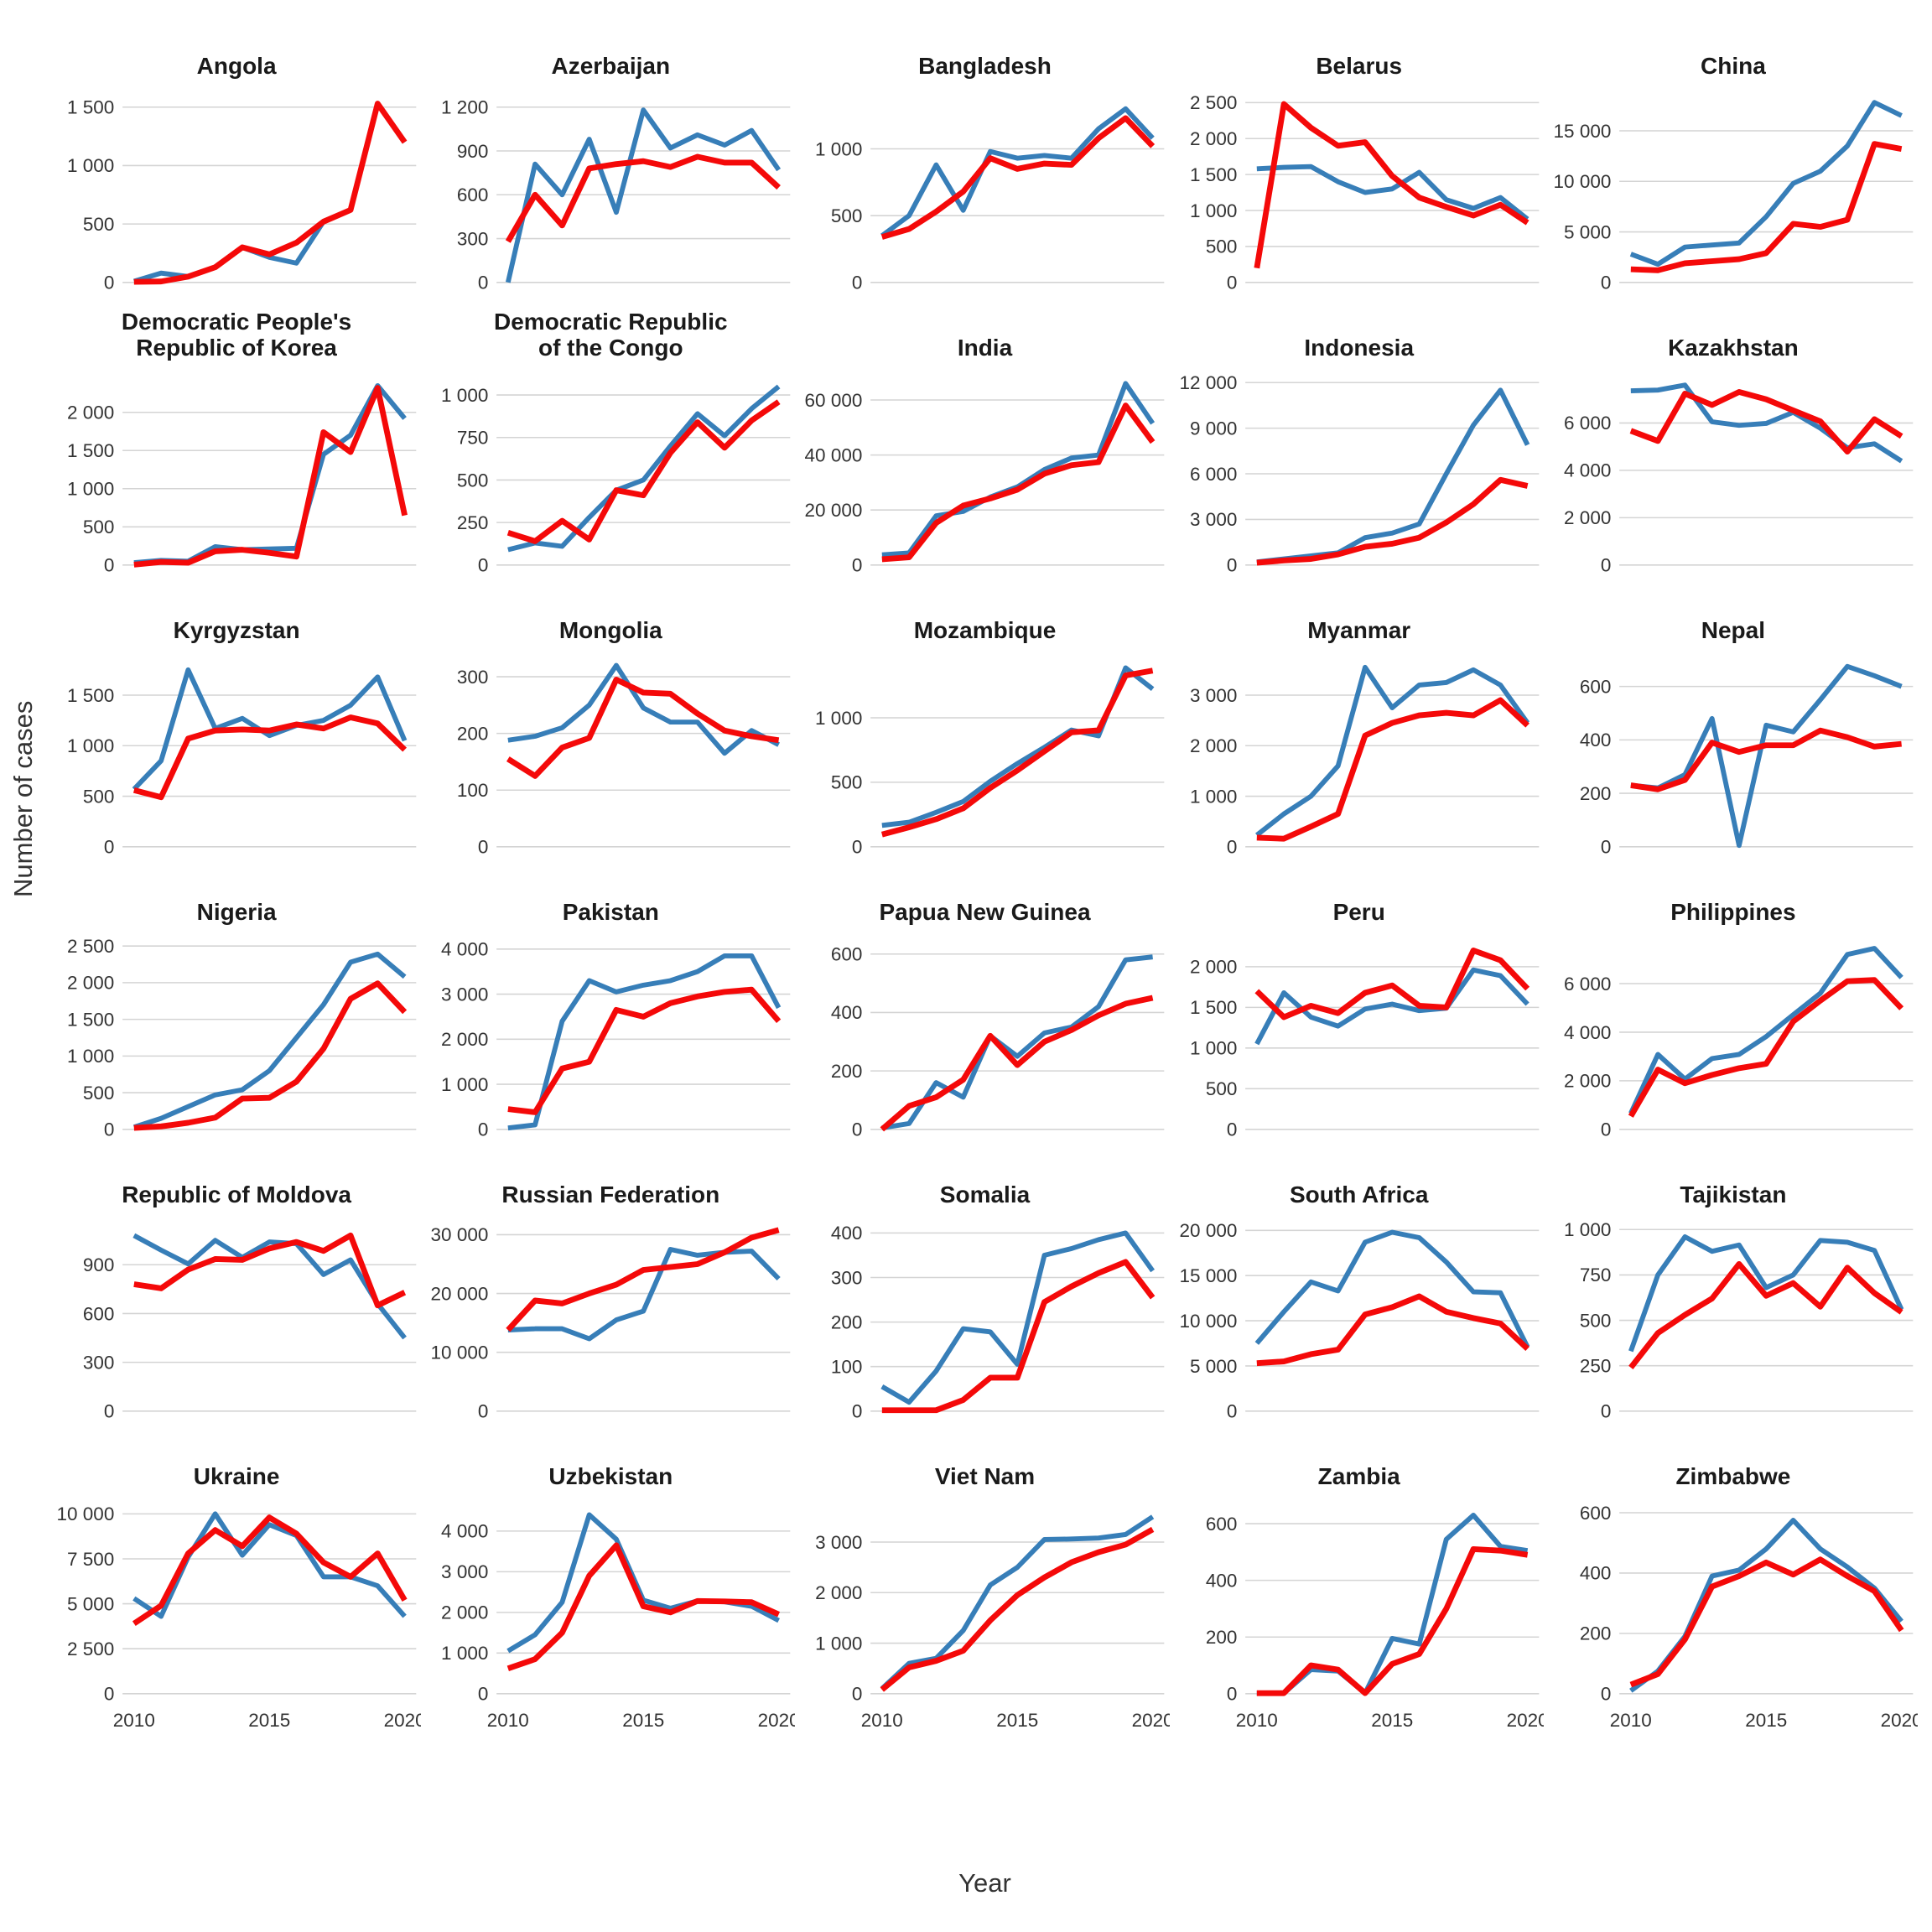 This screenshot has width=1932, height=1932. I want to click on chart-panel-nepal: Nepal 0 200 400 600, so click(1733, 727).